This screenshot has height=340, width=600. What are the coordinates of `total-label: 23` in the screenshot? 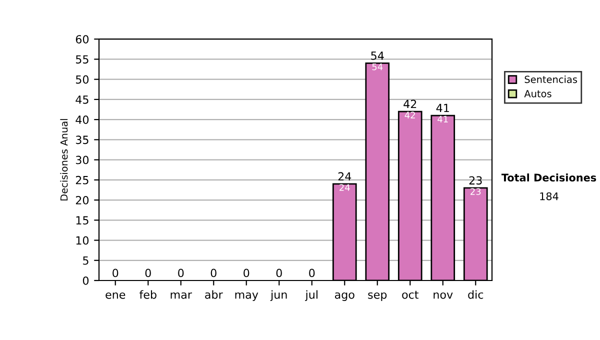 It's located at (475, 180).